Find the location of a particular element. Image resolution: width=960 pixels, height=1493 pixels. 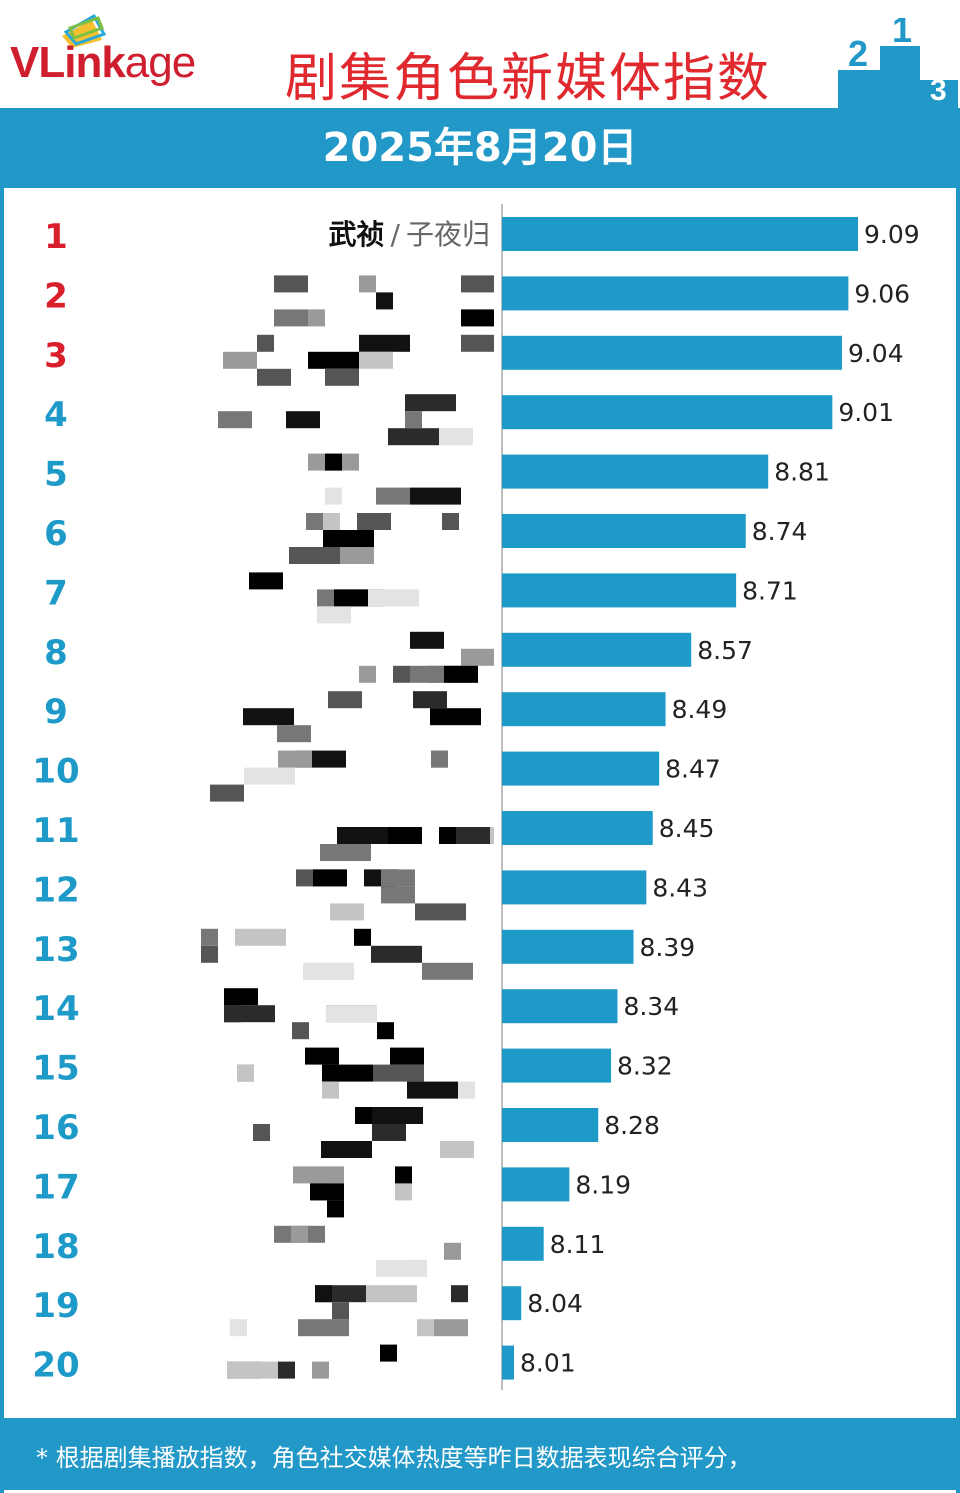

category-label: 武祯 / 子夜归 is located at coordinates (409, 234).